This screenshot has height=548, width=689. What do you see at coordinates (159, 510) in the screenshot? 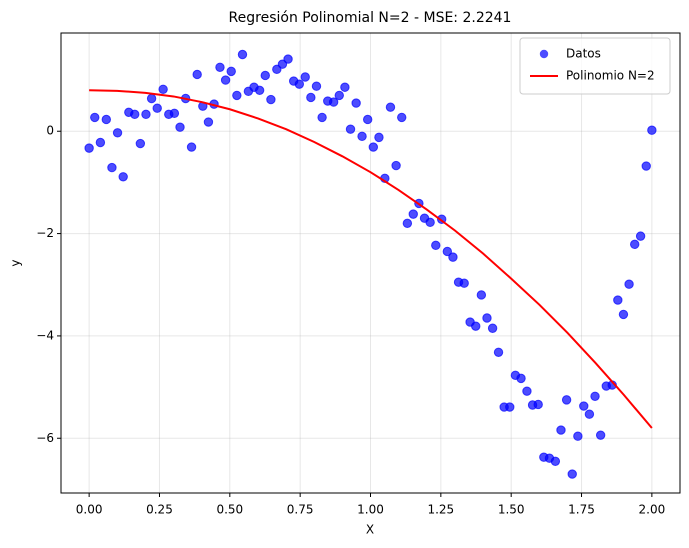
I see `x-tick-label: 0.25` at bounding box center [159, 510].